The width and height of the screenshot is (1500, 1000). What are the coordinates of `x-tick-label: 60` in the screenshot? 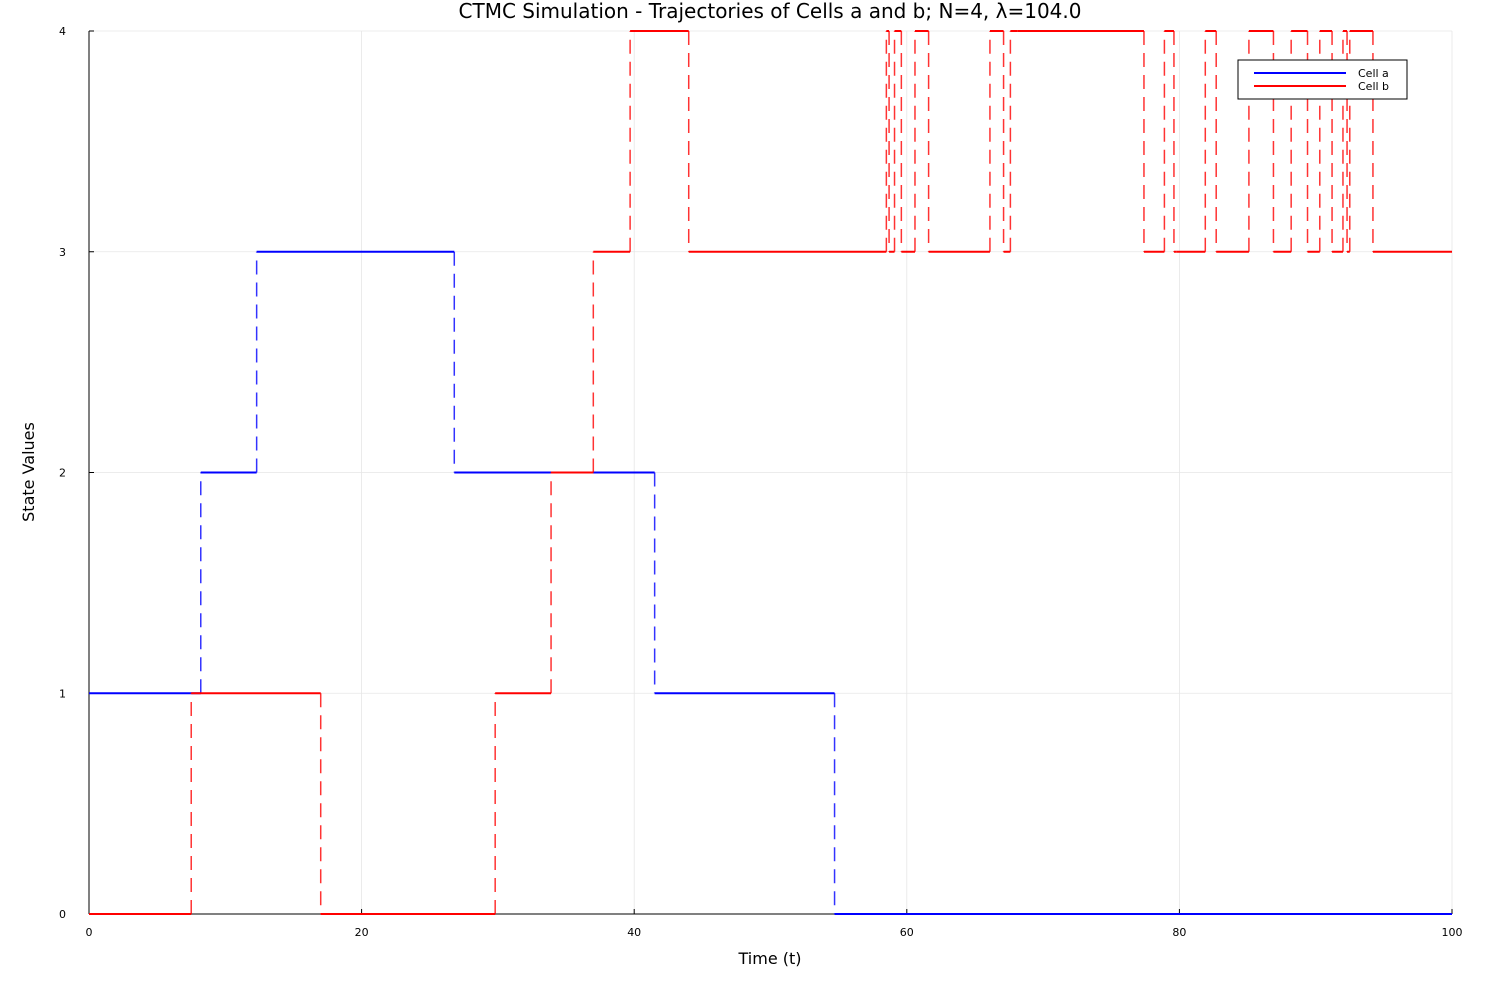 It's located at (907, 932).